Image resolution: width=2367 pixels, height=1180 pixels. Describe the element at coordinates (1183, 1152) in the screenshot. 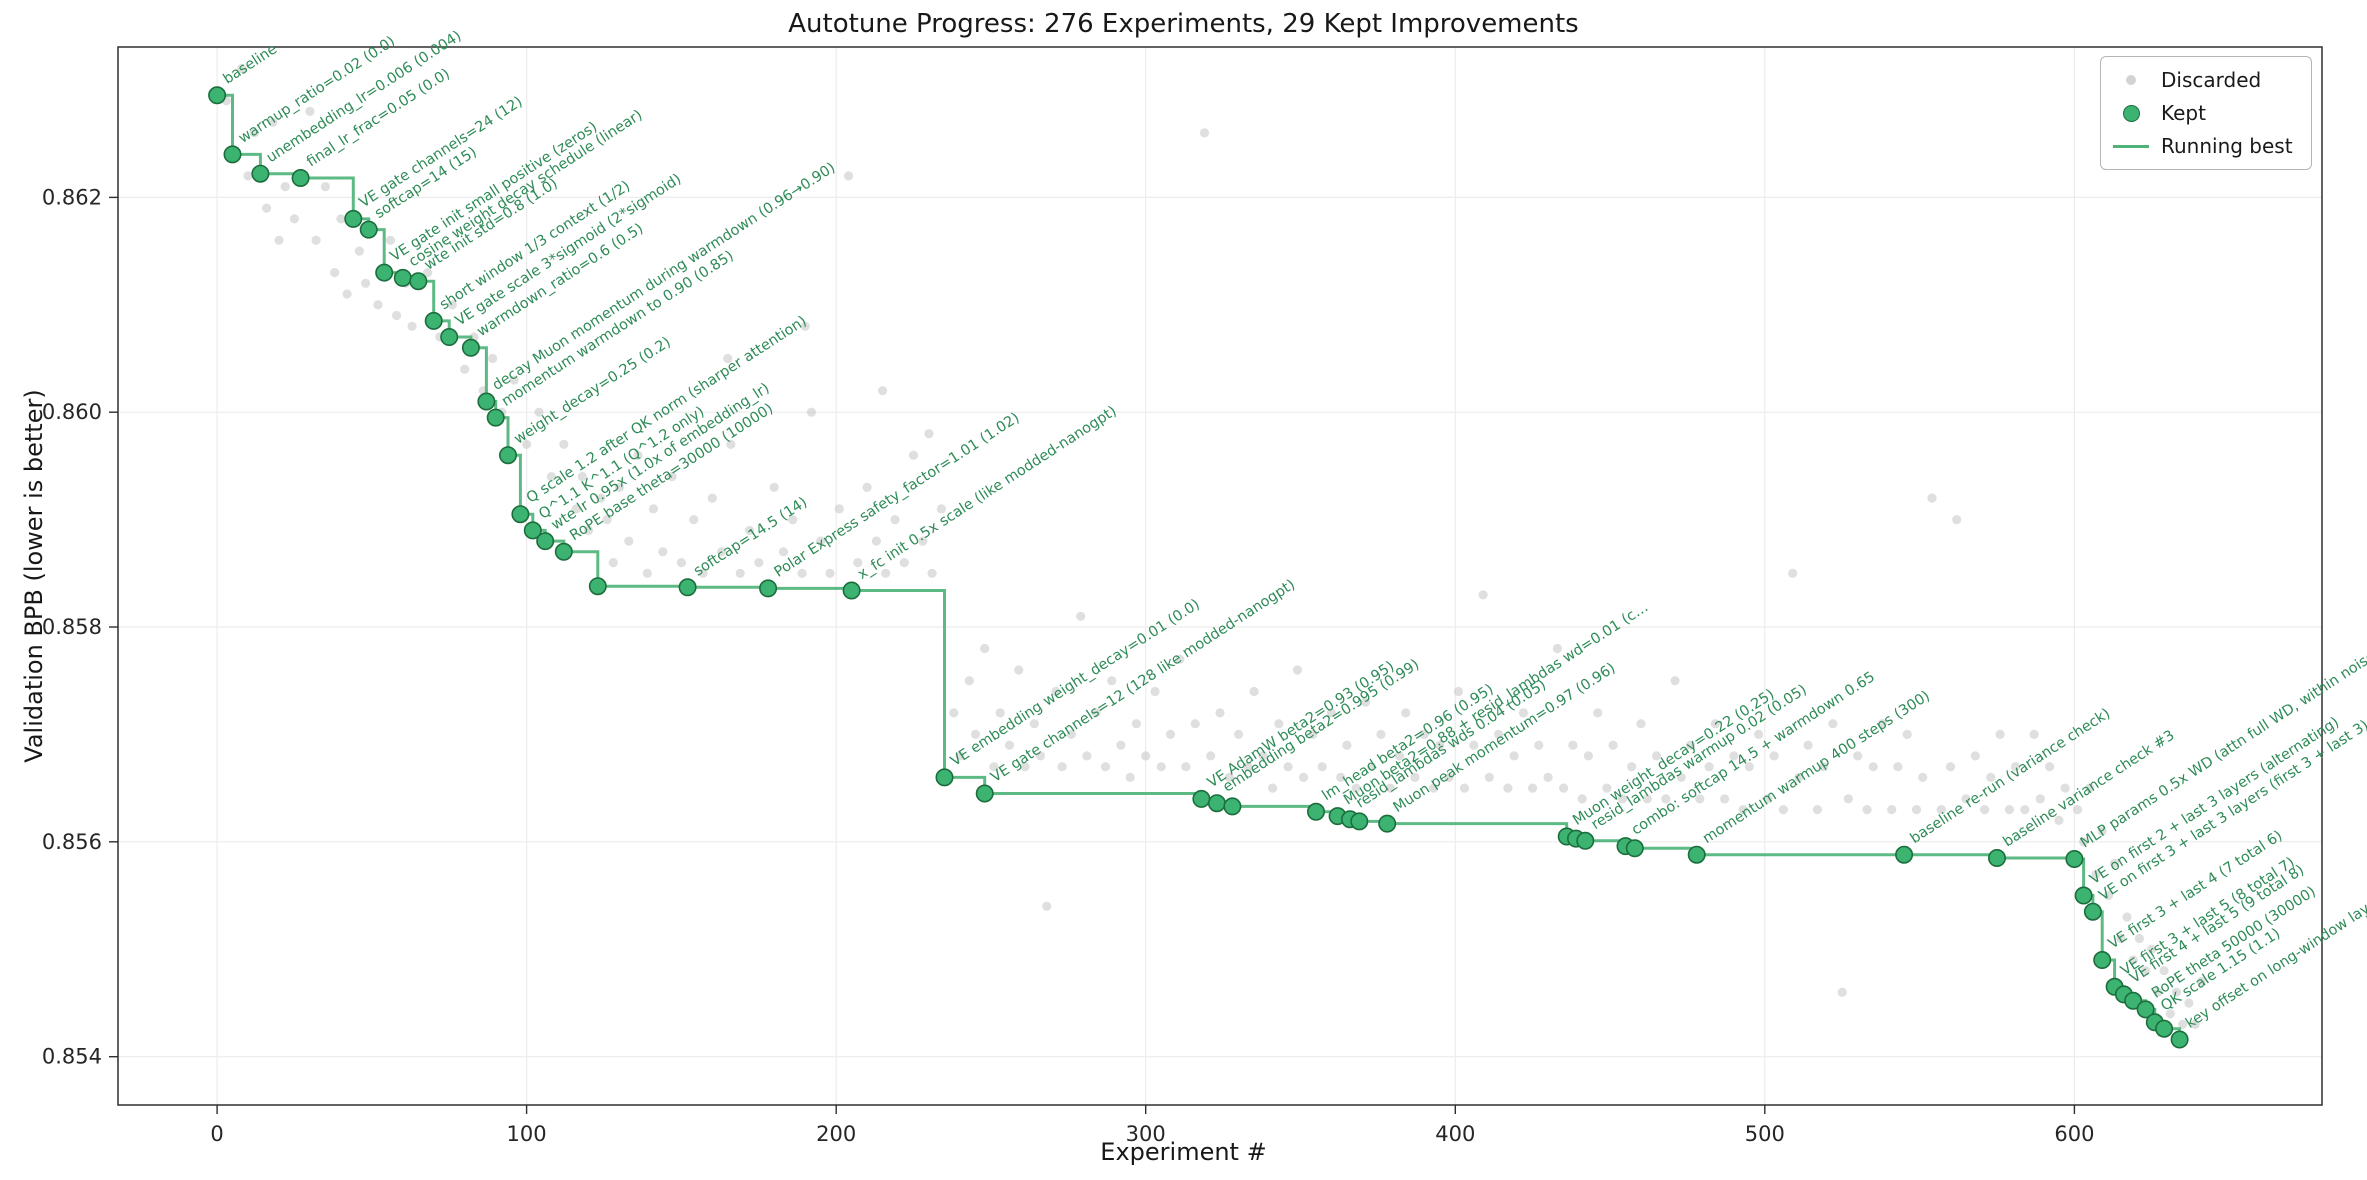

I see `x-axis-label: Experiment #` at that location.